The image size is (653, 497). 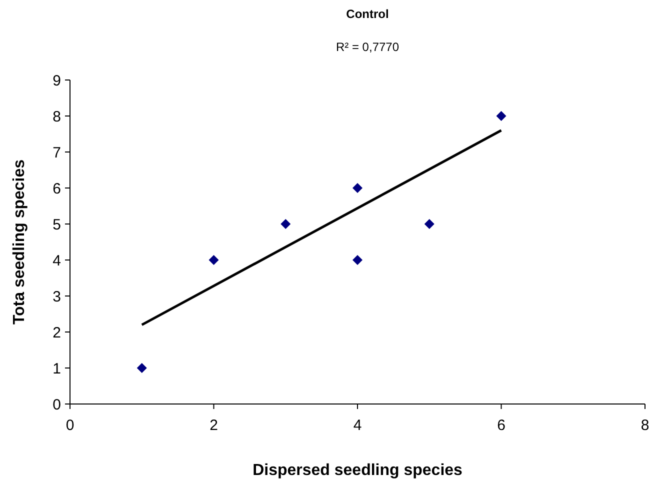 I want to click on y-axis-title: Tota seedling species, so click(x=19, y=242).